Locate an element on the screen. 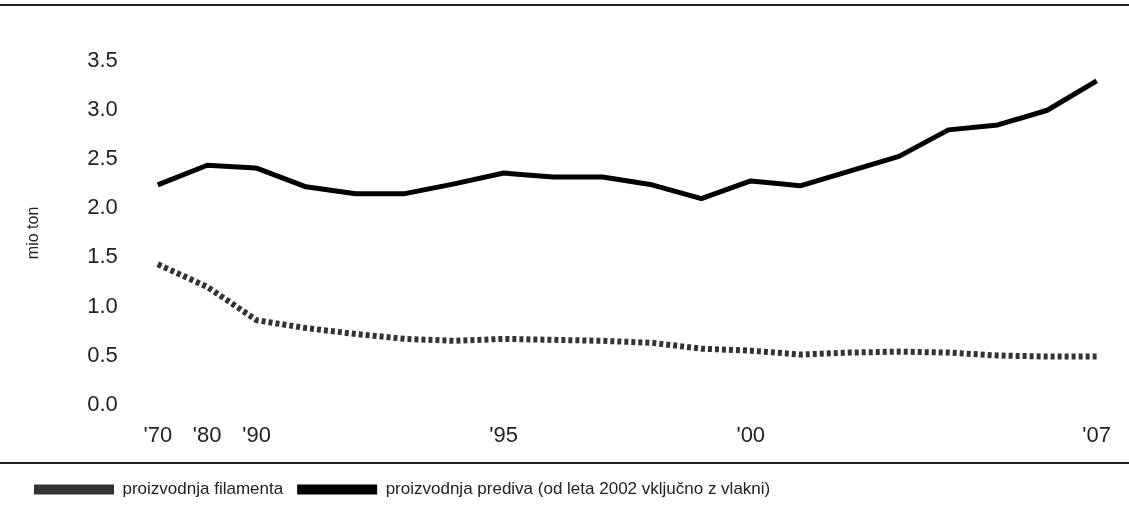  legend-label: proizvodnja prediva (od leta 2002 vključno z vlakni) is located at coordinates (578, 489).